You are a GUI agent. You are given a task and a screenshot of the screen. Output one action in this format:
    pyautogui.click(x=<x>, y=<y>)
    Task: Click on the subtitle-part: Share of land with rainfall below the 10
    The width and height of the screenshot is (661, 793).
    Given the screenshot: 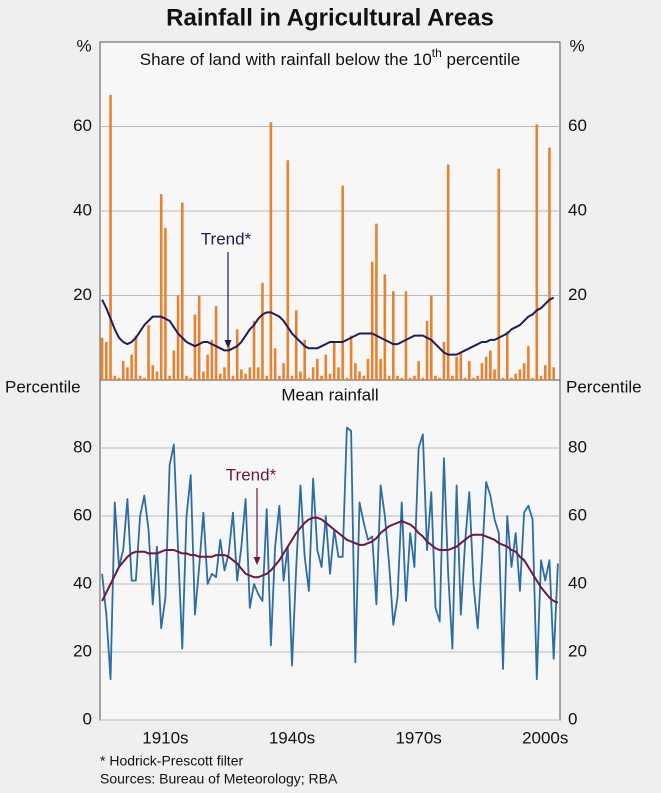 What is the action you would take?
    pyautogui.click(x=286, y=59)
    